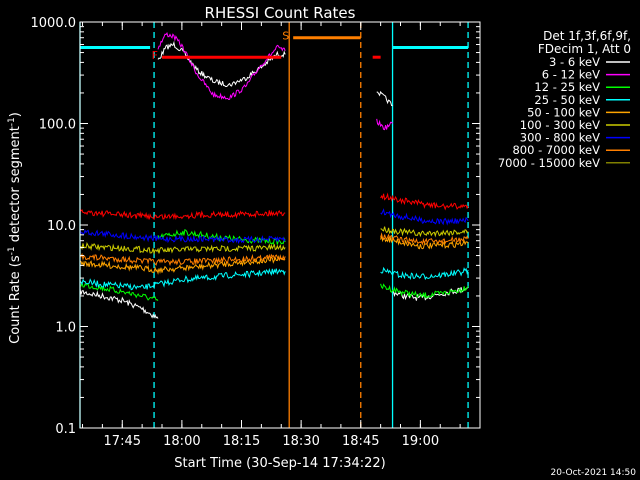 This screenshot has width=640, height=480. I want to click on flag-bars: FS, so click(274, 46).